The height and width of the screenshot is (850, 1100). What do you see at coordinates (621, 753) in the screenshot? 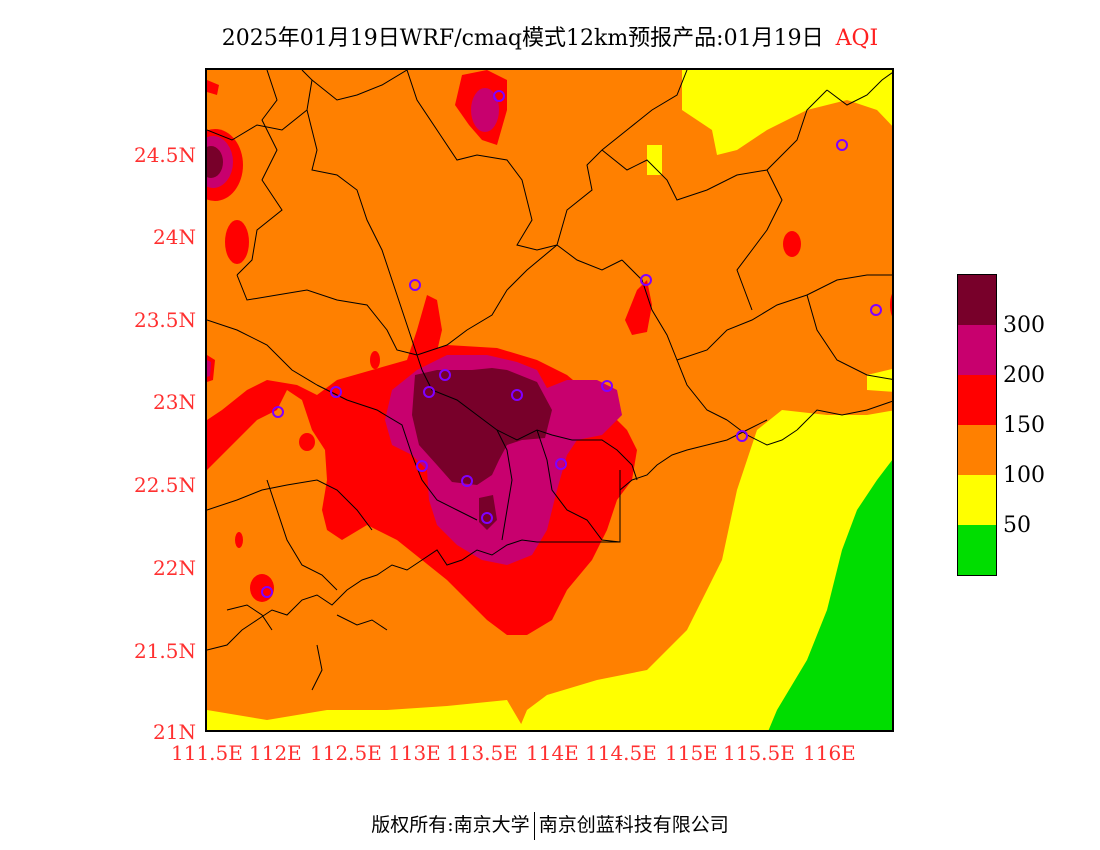
I see `x-tick-label: 114.5E` at bounding box center [621, 753].